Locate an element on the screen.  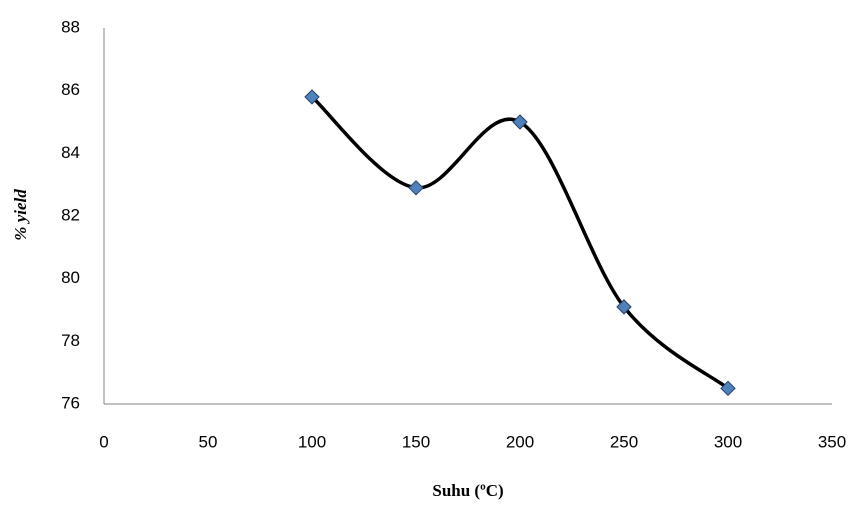
y-tick-label: 84 is located at coordinates (70, 152).